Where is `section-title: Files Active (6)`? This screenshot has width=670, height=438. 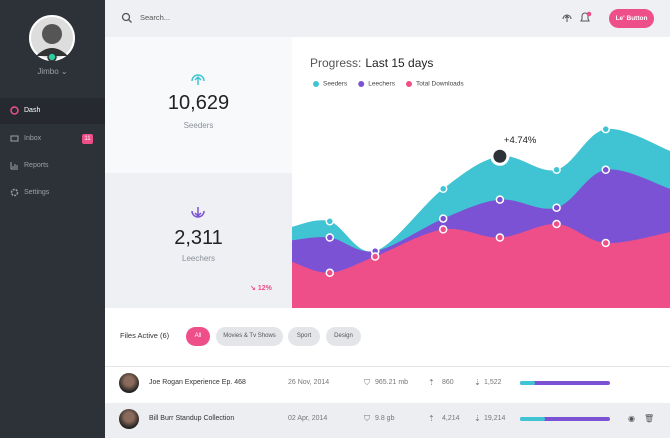 section-title: Files Active (6) is located at coordinates (145, 335).